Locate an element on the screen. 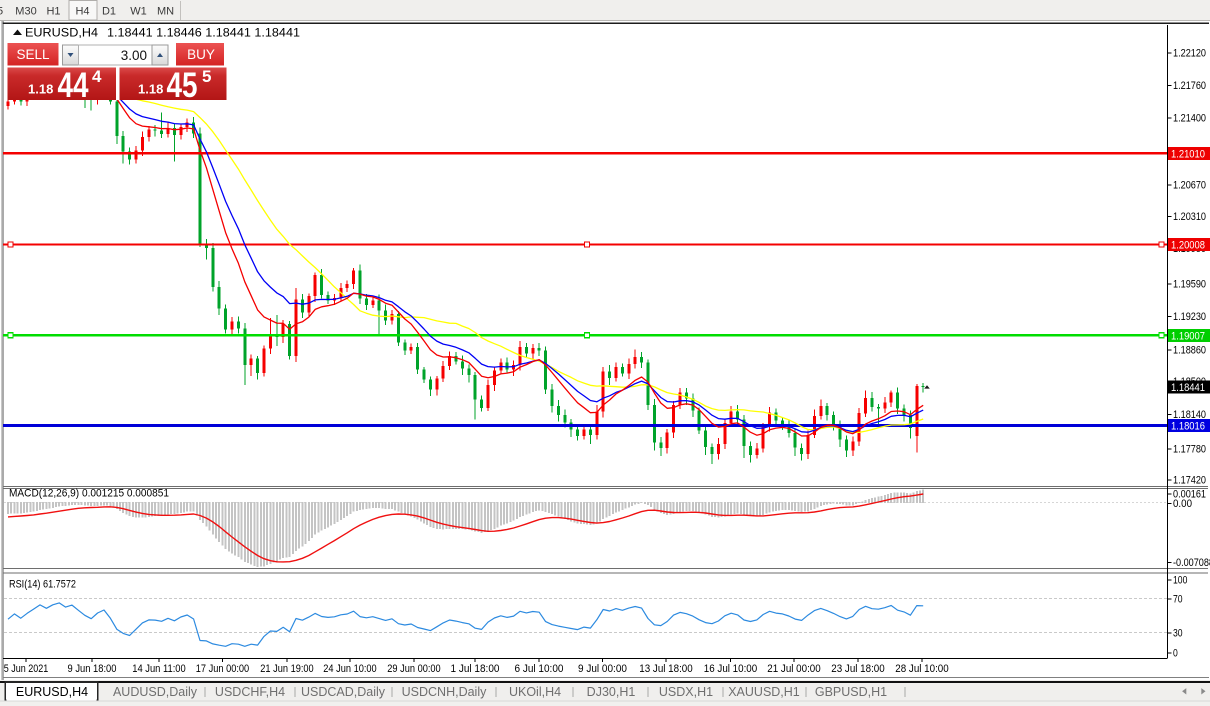 This screenshot has height=706, width=1210. svg-text: 0.00161 is located at coordinates (1189, 494).